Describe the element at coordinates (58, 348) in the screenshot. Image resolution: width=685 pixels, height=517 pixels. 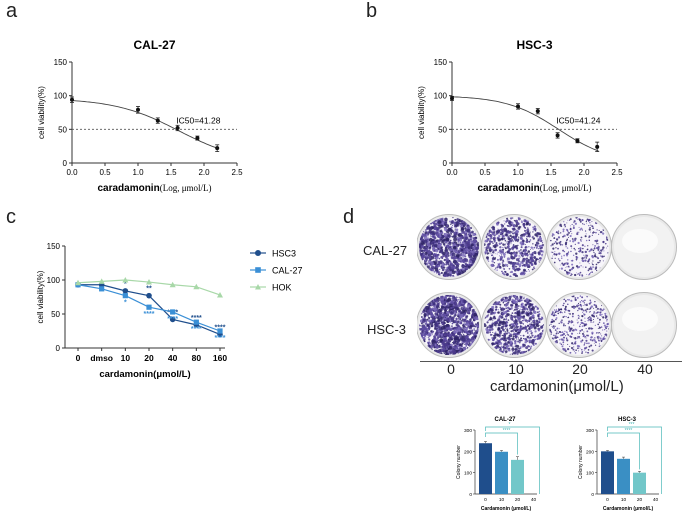
I see `y-tick-label: 0` at that location.